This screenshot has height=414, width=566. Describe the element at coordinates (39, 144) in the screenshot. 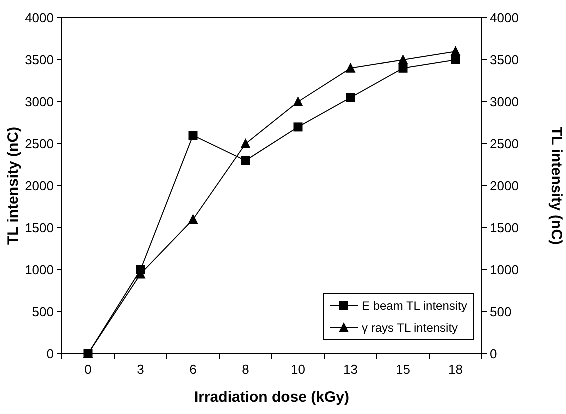

I see `y-tick-label: 2500` at that location.